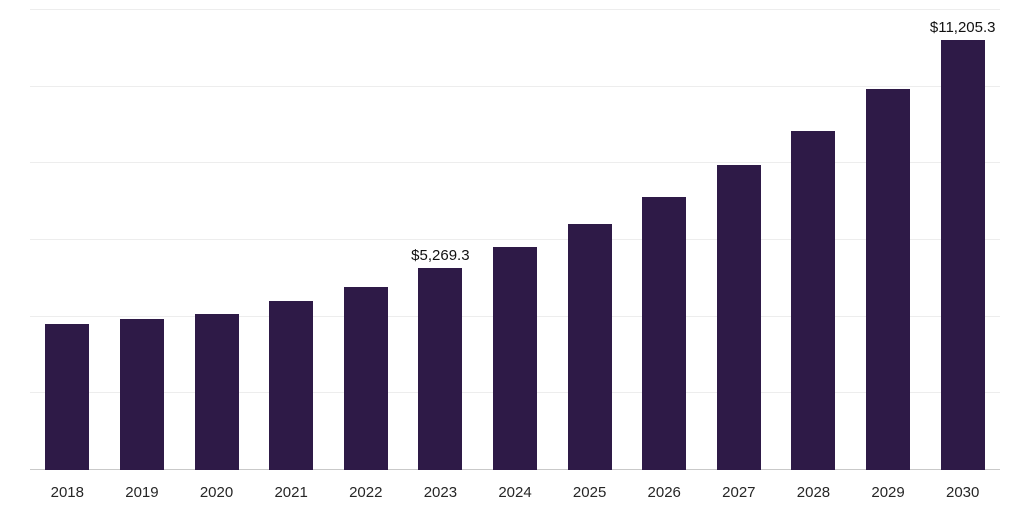 The width and height of the screenshot is (1024, 512). What do you see at coordinates (739, 492) in the screenshot?
I see `x-tick-2027: 2027` at bounding box center [739, 492].